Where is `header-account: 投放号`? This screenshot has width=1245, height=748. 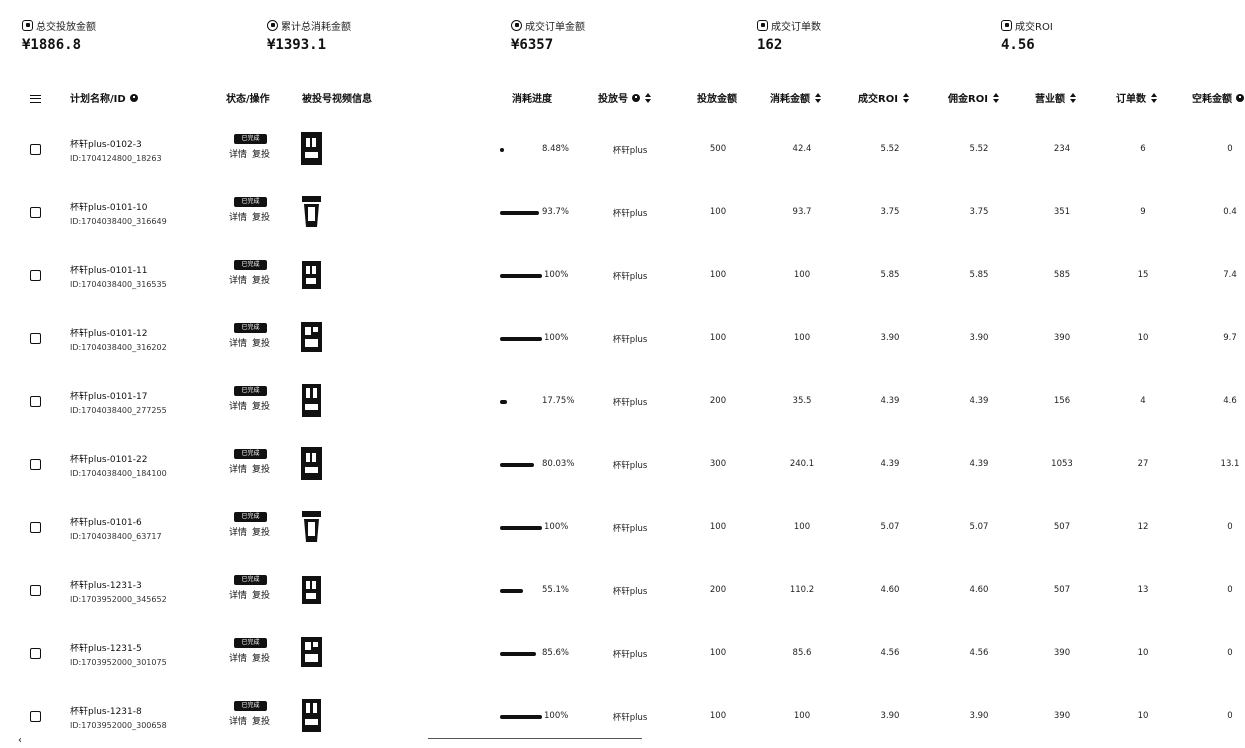
header-account: 投放号 is located at coordinates (625, 97).